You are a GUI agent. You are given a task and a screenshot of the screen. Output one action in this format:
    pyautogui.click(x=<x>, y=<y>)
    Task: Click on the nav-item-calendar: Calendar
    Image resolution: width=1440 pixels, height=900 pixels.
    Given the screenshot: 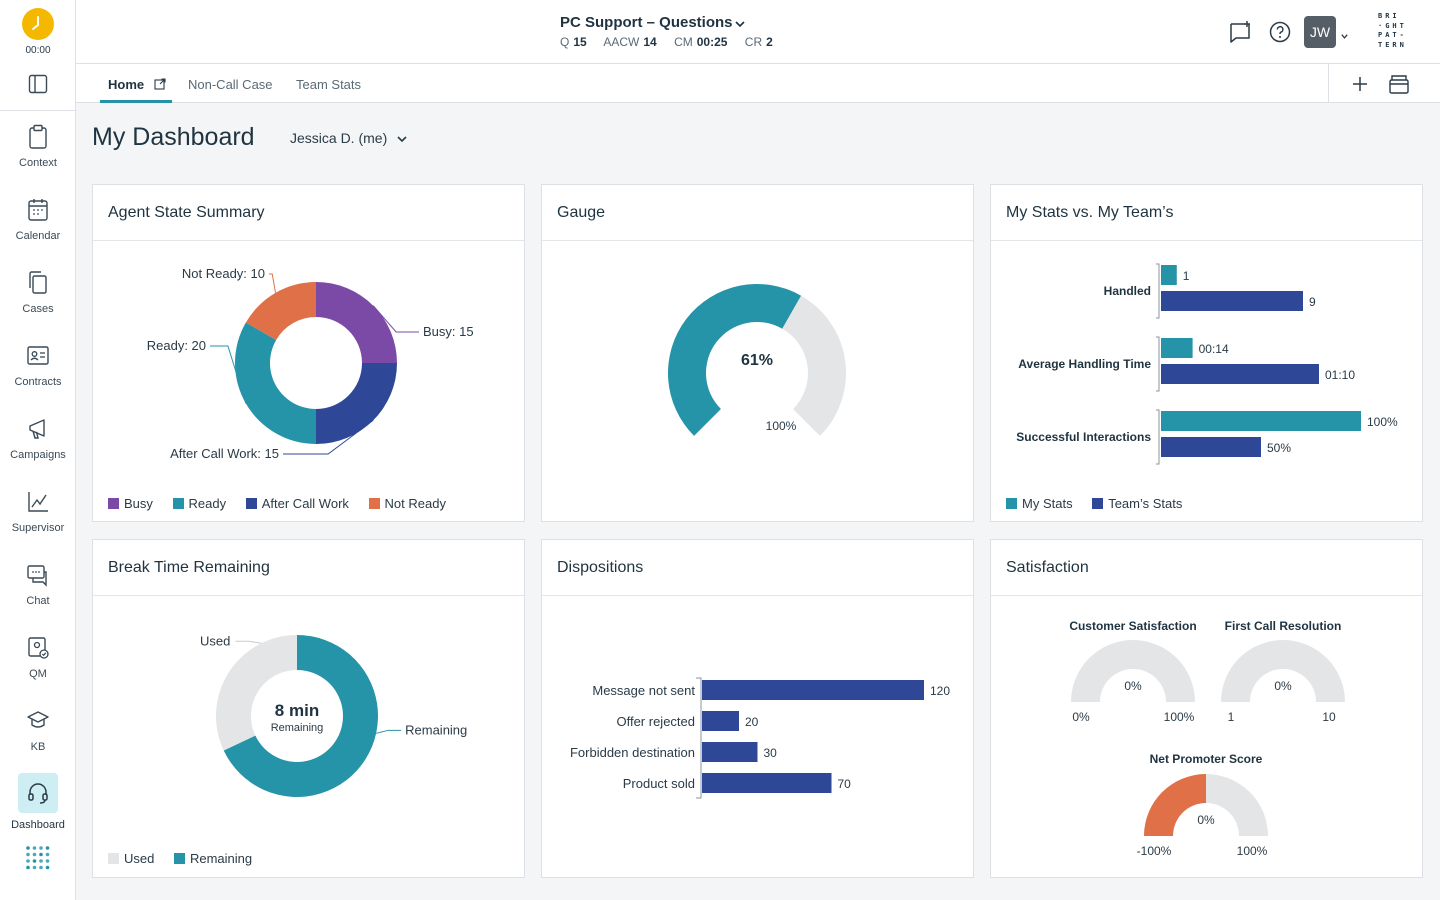 What is the action you would take?
    pyautogui.click(x=38, y=229)
    